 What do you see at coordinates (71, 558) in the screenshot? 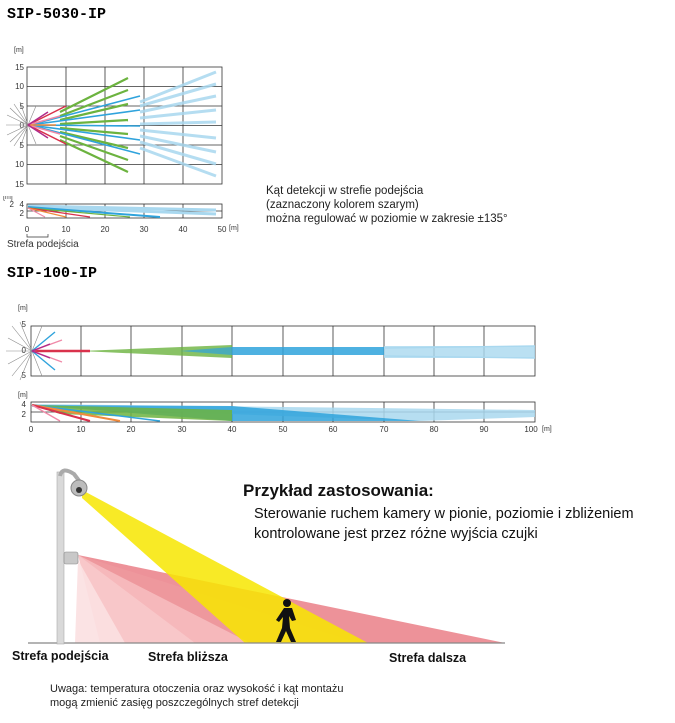
I see `sensor-housing` at bounding box center [71, 558].